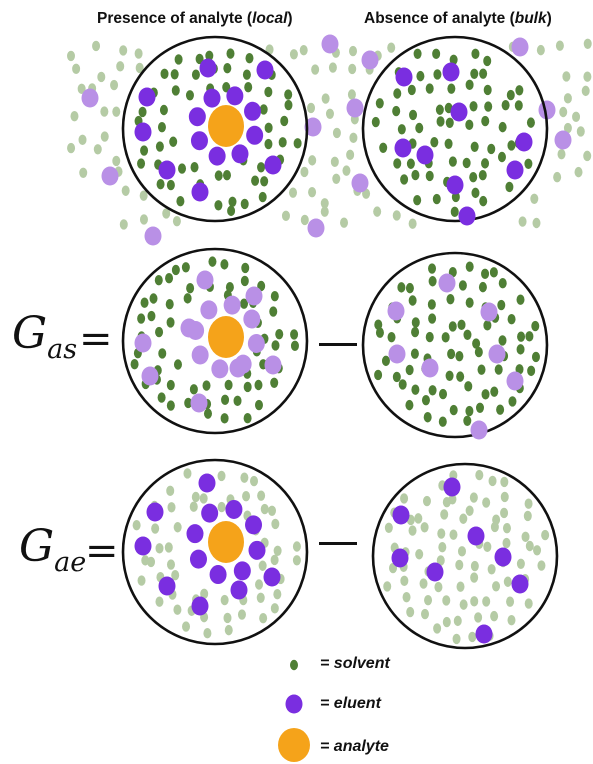 This screenshot has height=764, width=593. Describe the element at coordinates (530, 18) in the screenshot. I see `absence-header-term: bulk` at that location.